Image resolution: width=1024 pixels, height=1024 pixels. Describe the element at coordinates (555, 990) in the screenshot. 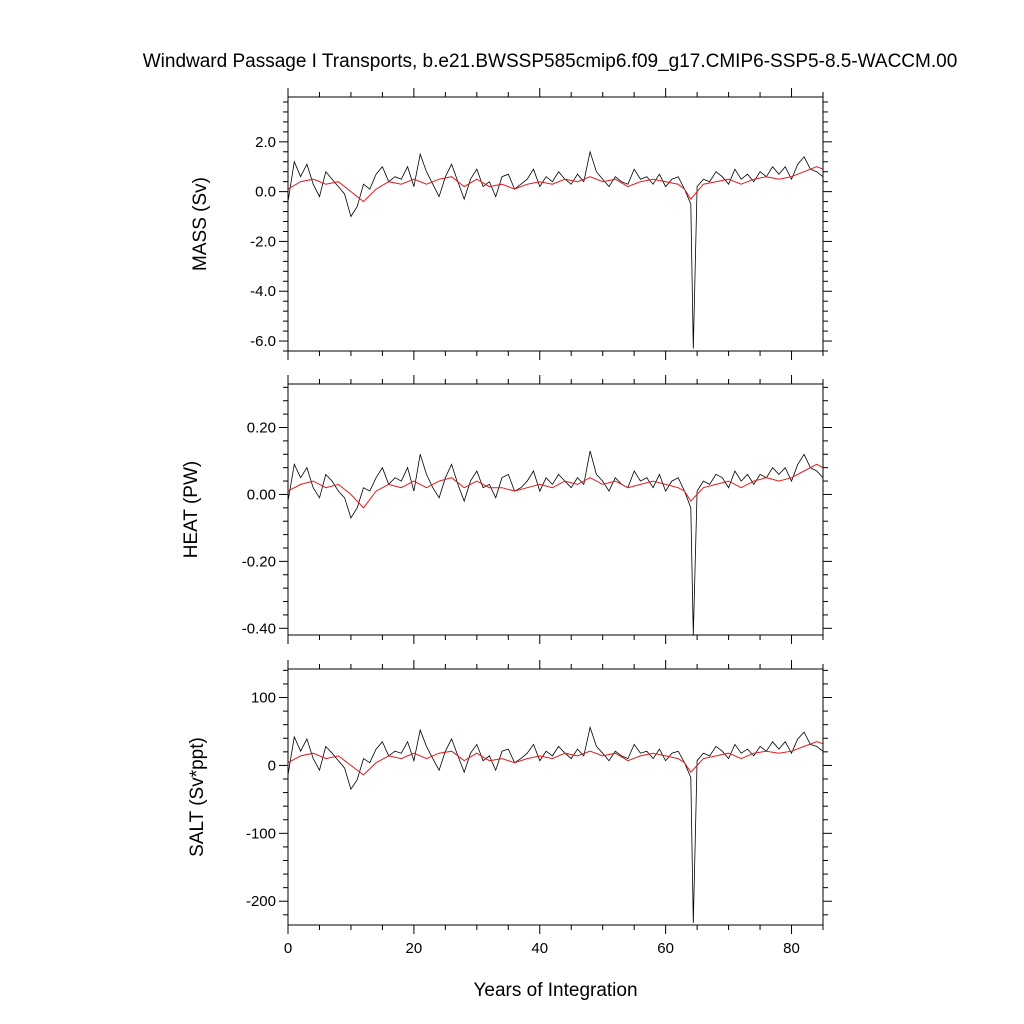

I see `x-axis-label: Years of Integration` at that location.